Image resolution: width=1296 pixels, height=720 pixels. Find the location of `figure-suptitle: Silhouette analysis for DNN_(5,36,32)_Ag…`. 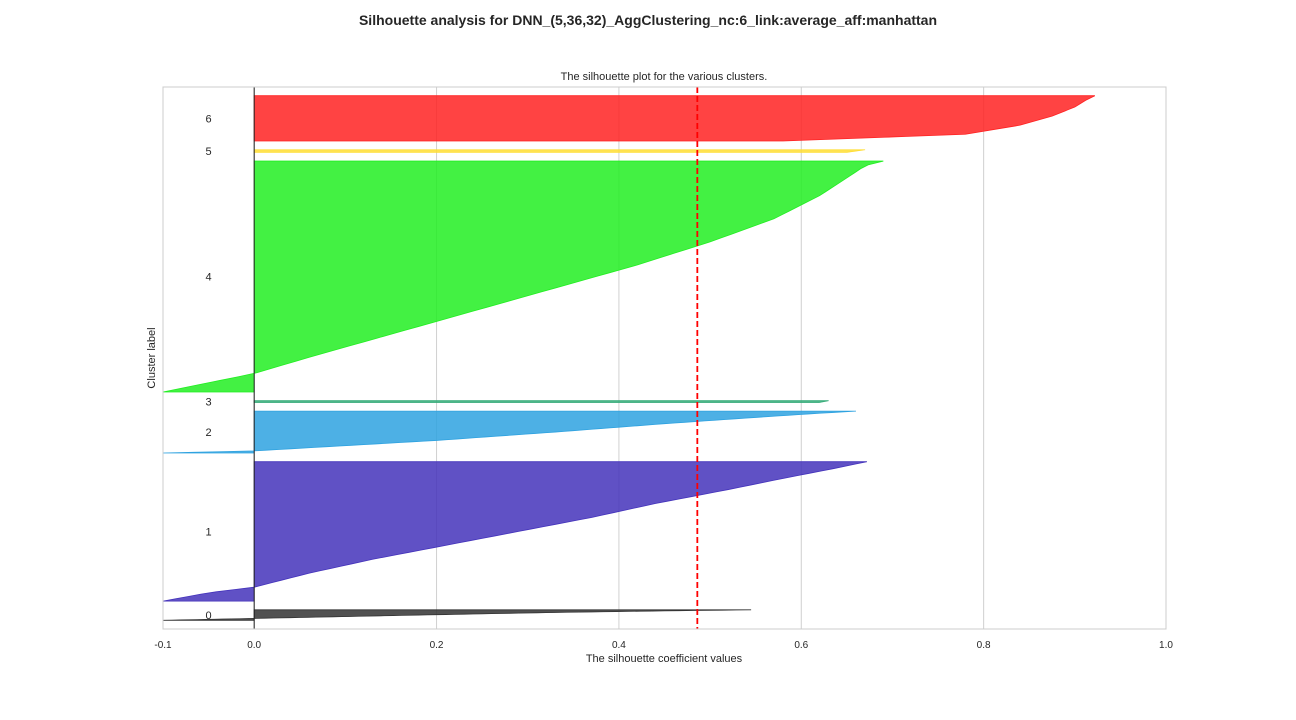

figure-suptitle: Silhouette analysis for DNN_(5,36,32)_Ag… is located at coordinates (648, 20).